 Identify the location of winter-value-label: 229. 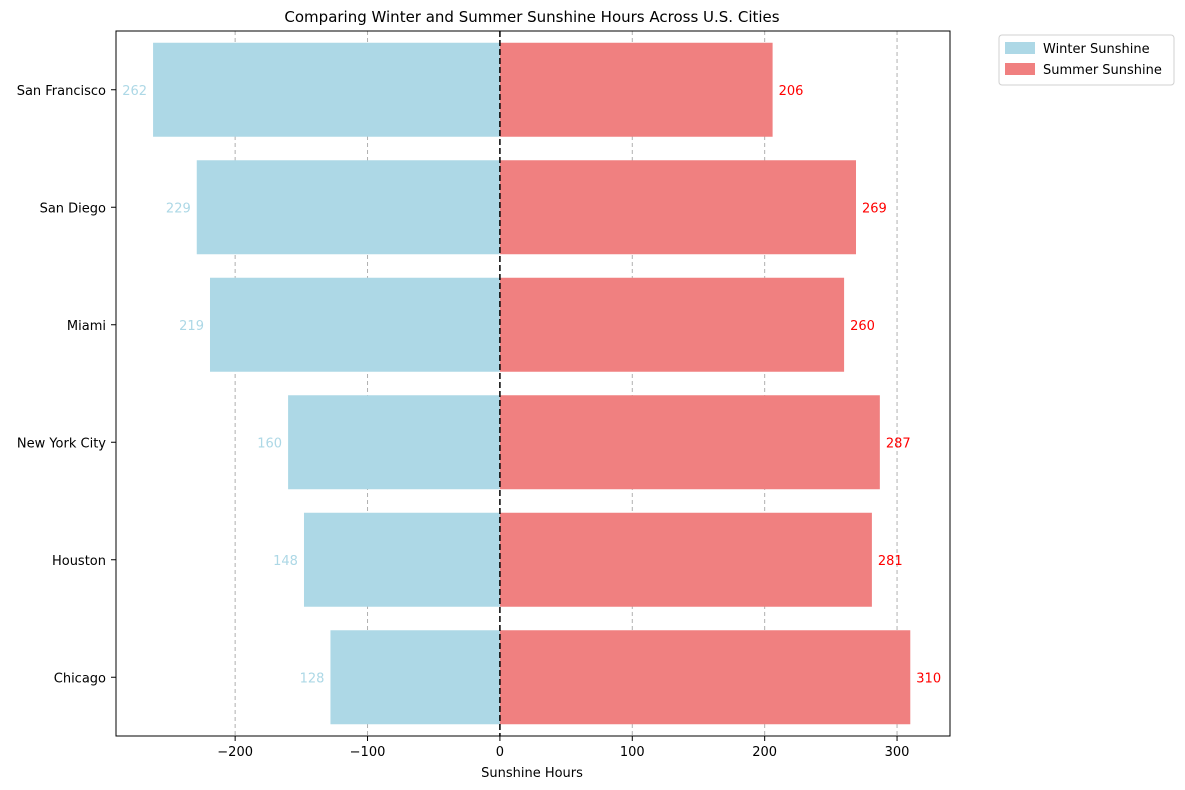
(178, 208).